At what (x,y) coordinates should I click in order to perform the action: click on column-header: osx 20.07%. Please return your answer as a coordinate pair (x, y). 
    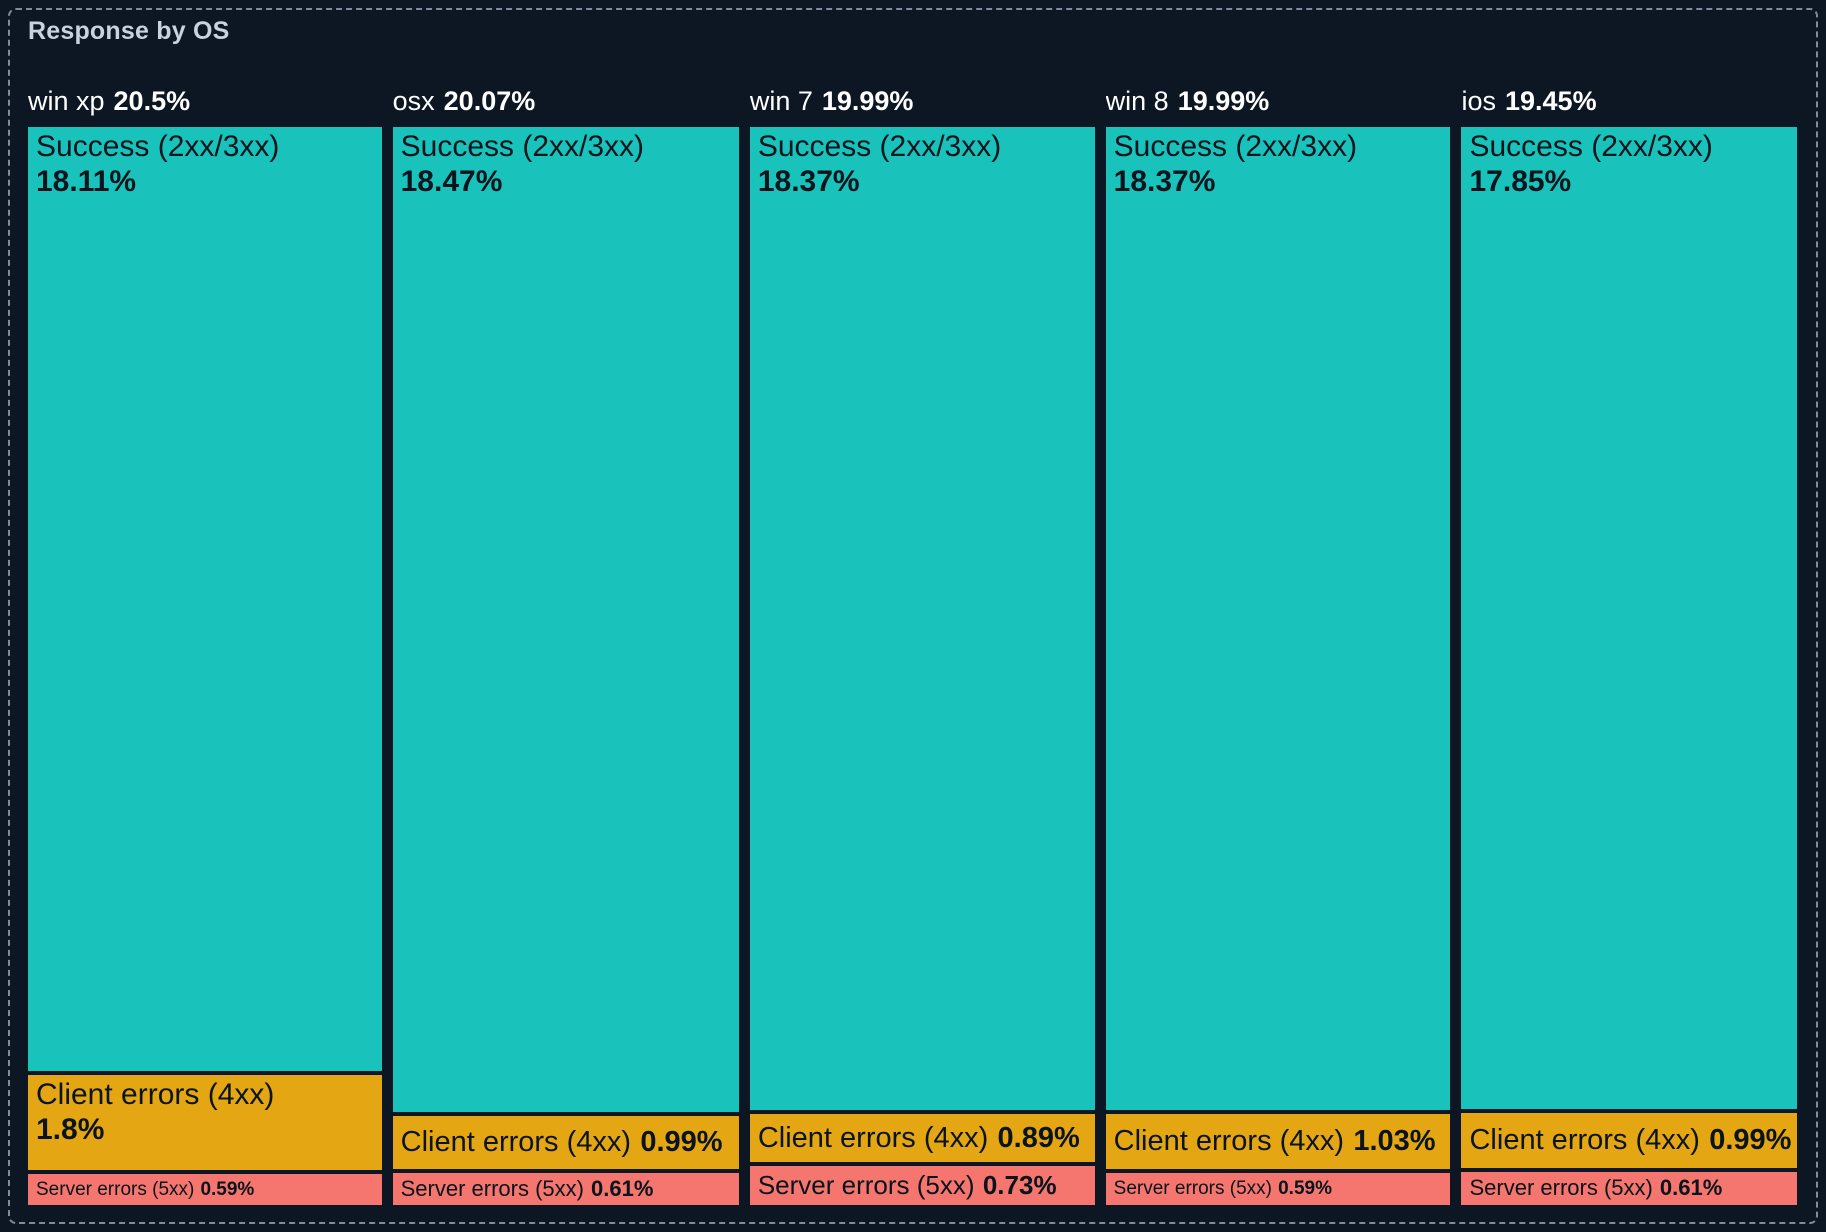
    Looking at the image, I should click on (566, 86).